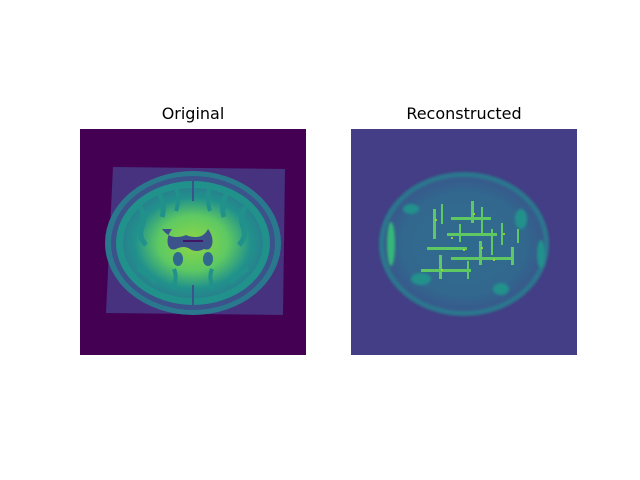 The height and width of the screenshot is (480, 640). I want to click on reconstructed-grid-pattern, so click(470, 240).